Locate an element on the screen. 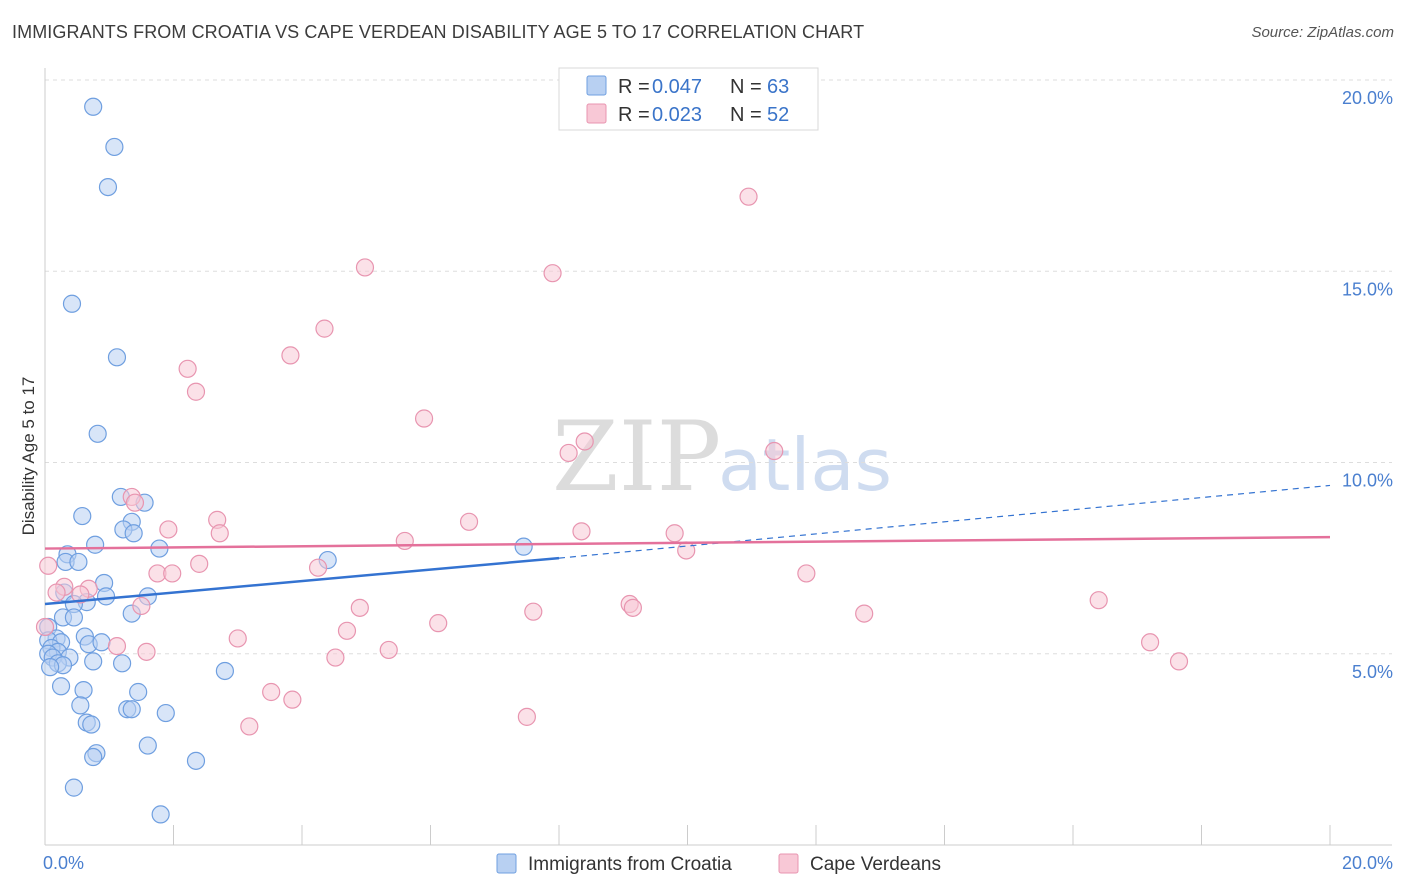 The width and height of the screenshot is (1406, 892). legend-n-value-1: 52 is located at coordinates (778, 115).